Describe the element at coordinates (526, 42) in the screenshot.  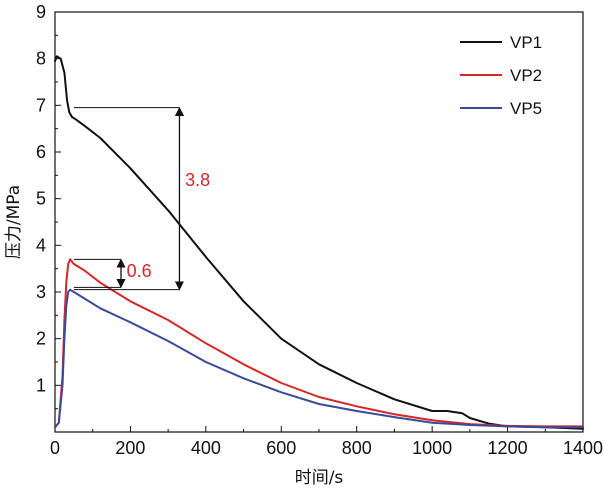
I see `legend-label-vp1: VP1` at that location.